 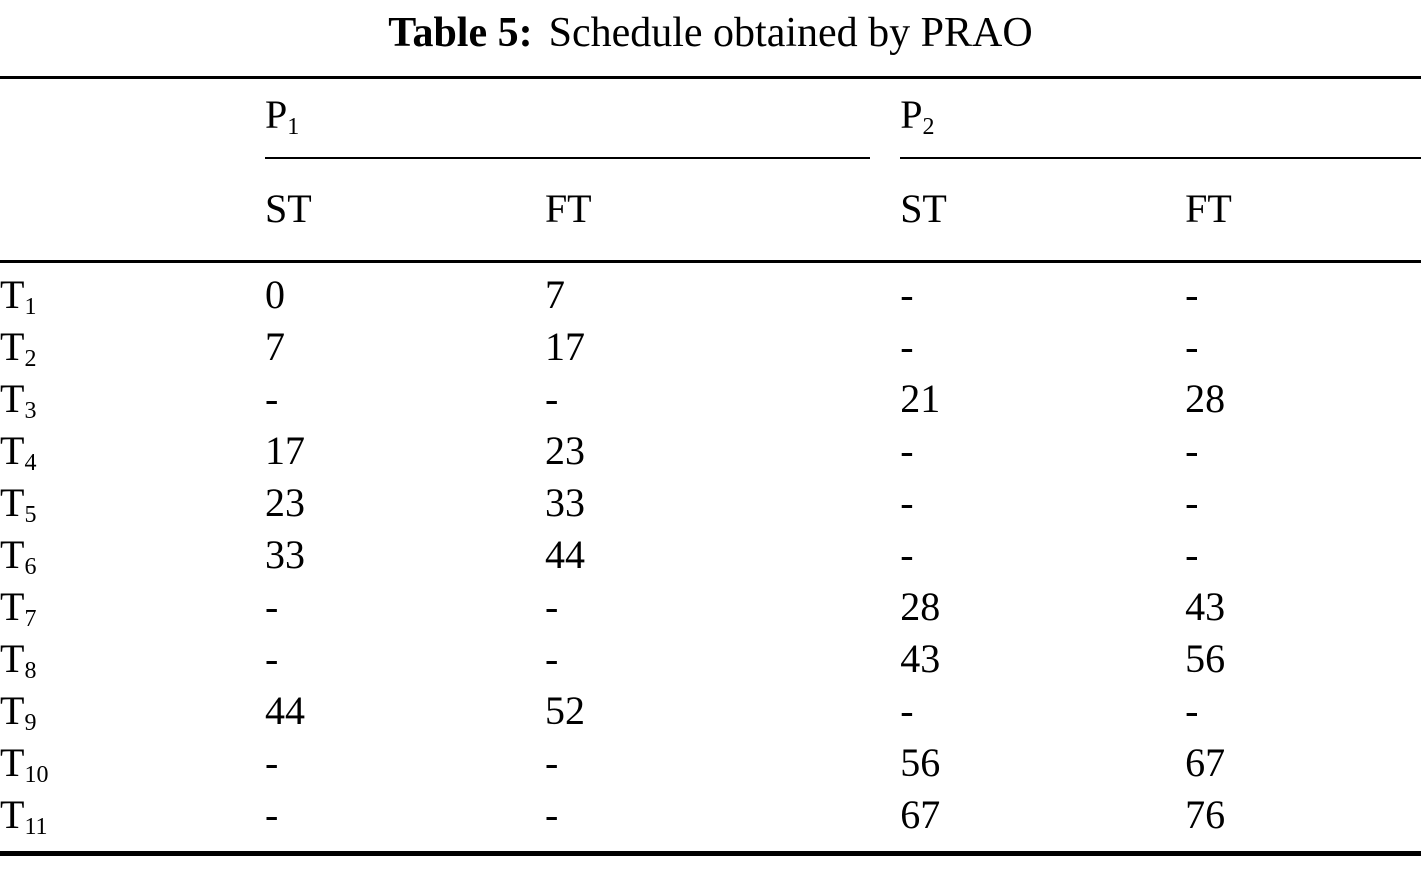 I want to click on cell-p1-st: 7, so click(x=275, y=346).